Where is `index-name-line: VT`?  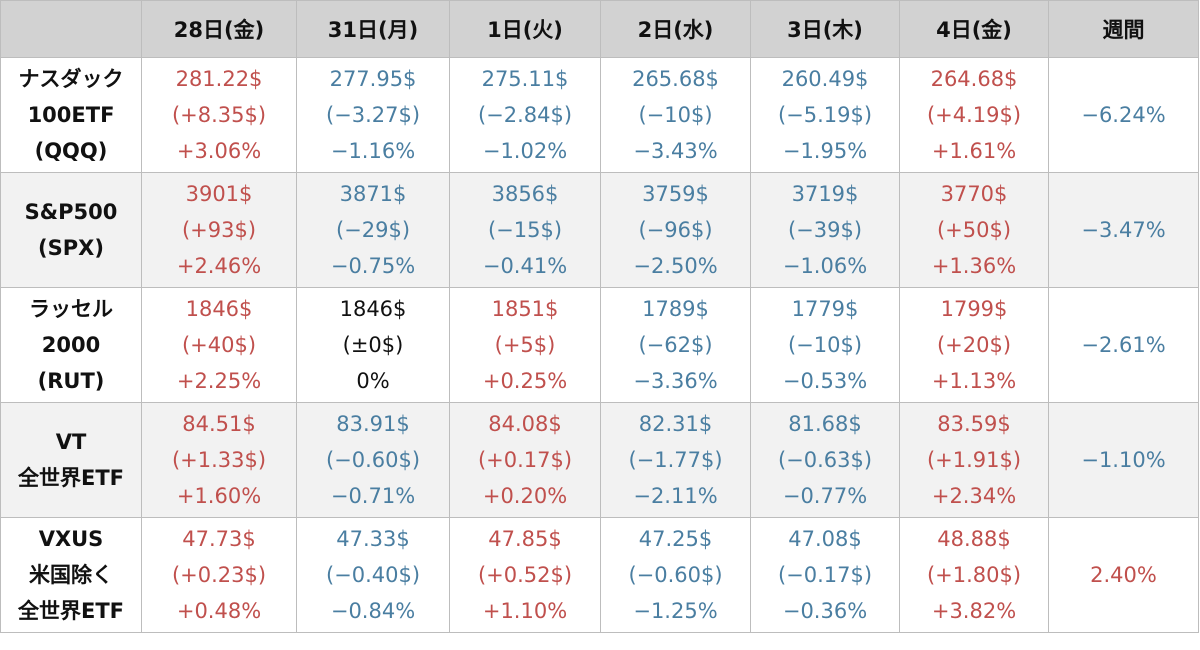
index-name-line: VT is located at coordinates (71, 442).